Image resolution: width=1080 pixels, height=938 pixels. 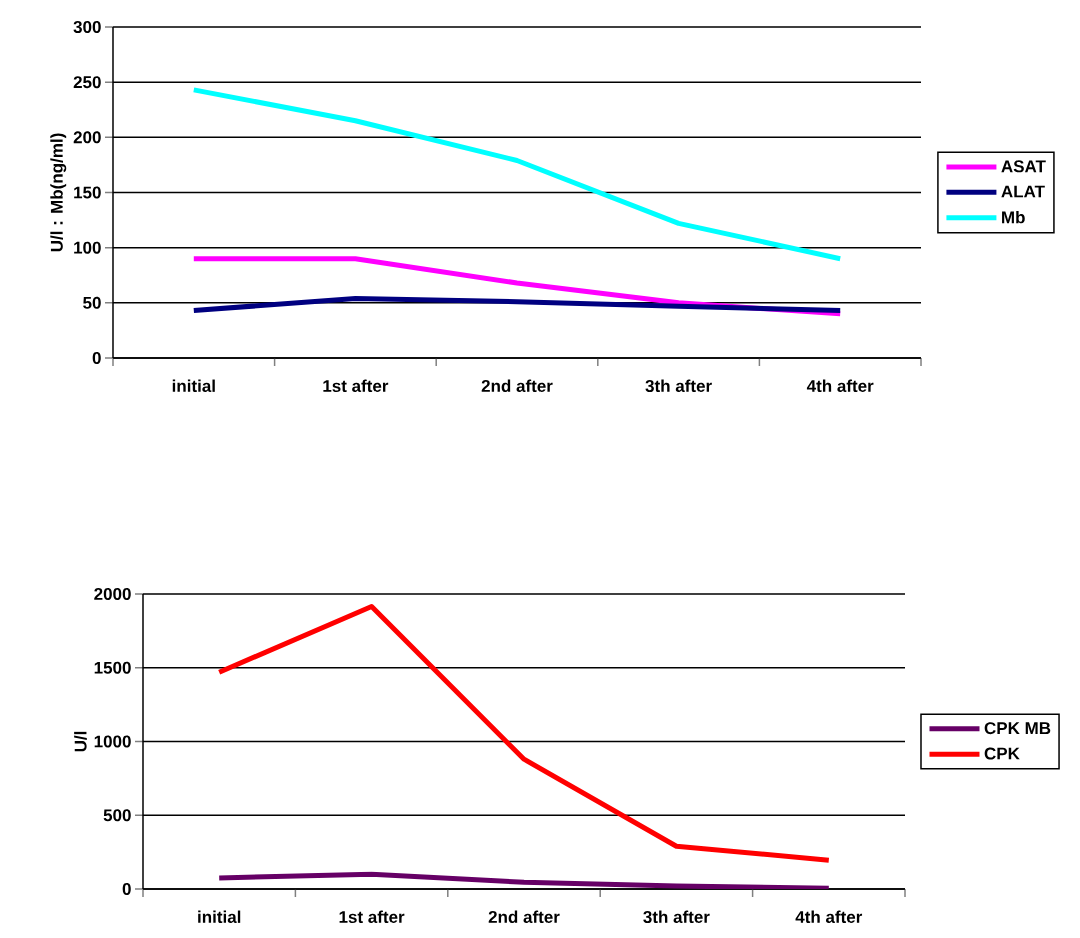 I want to click on y-axis-title: U/l, so click(x=80, y=741).